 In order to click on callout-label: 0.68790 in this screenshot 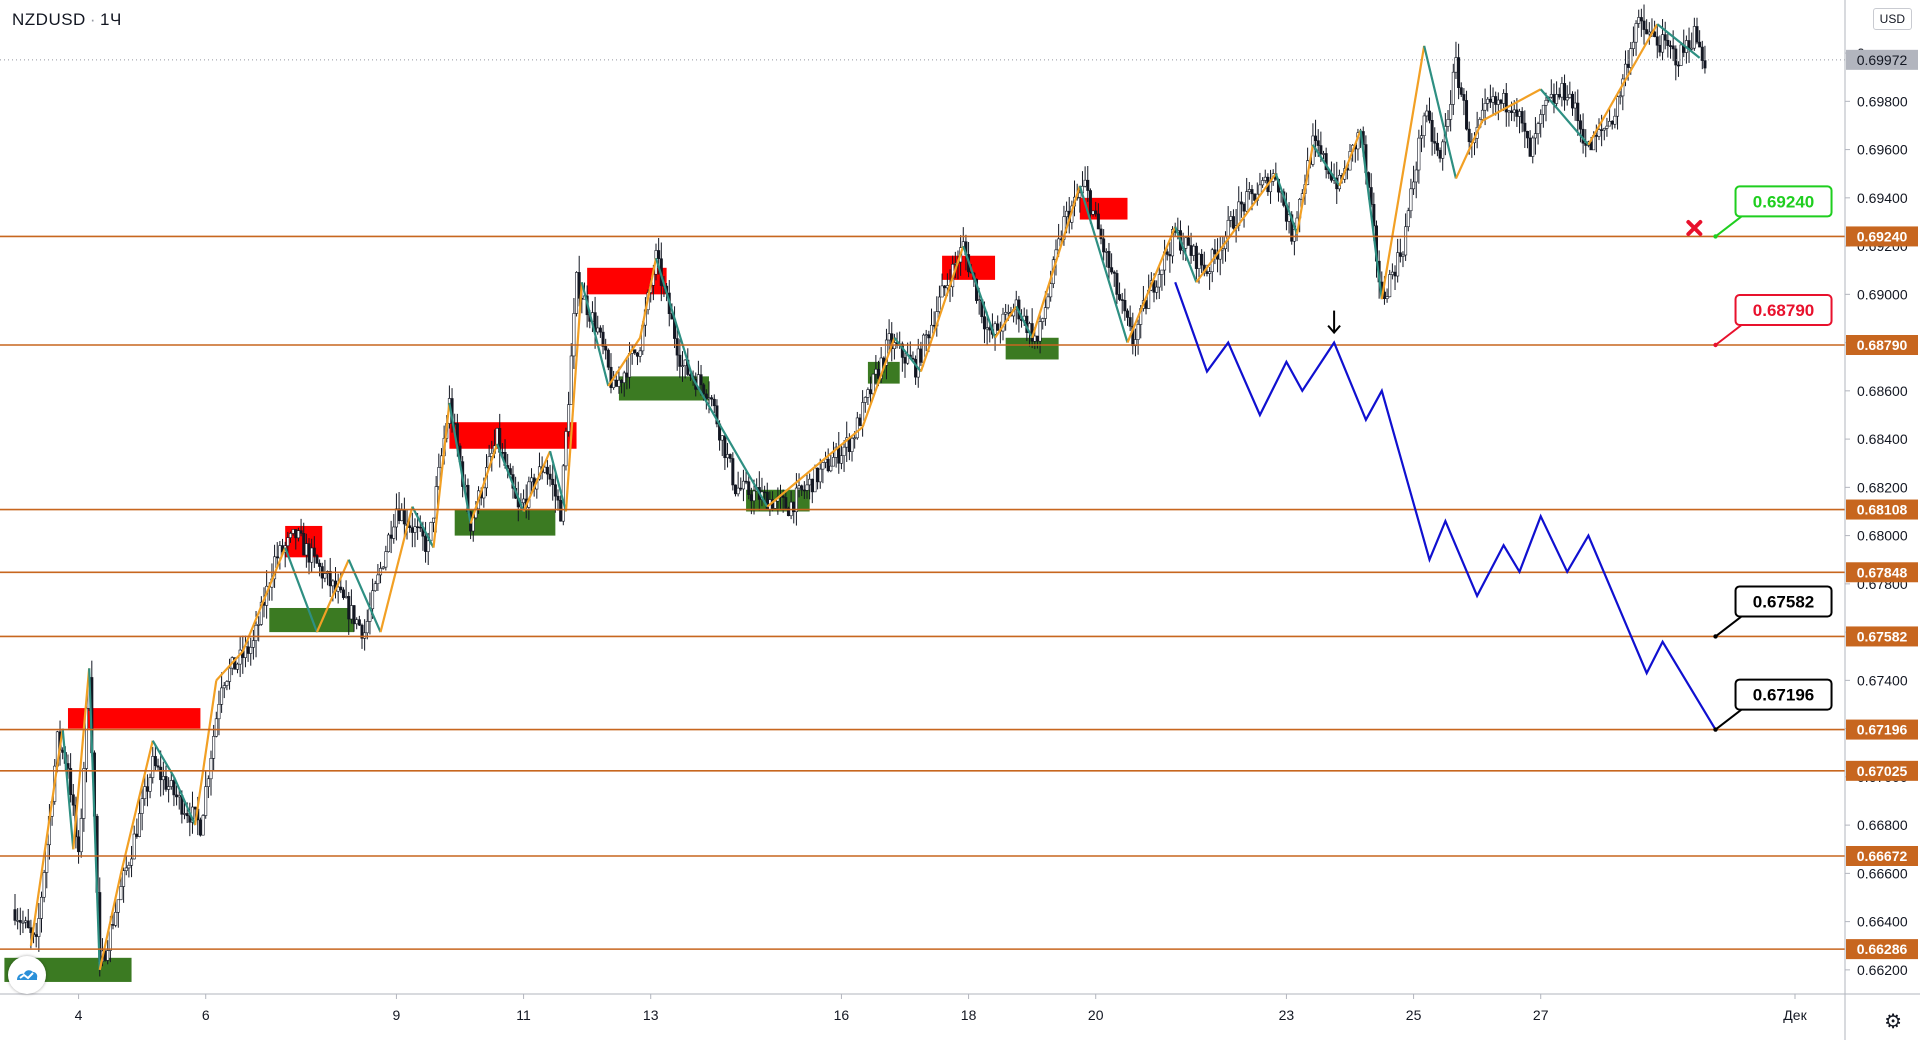, I will do `click(1783, 310)`.